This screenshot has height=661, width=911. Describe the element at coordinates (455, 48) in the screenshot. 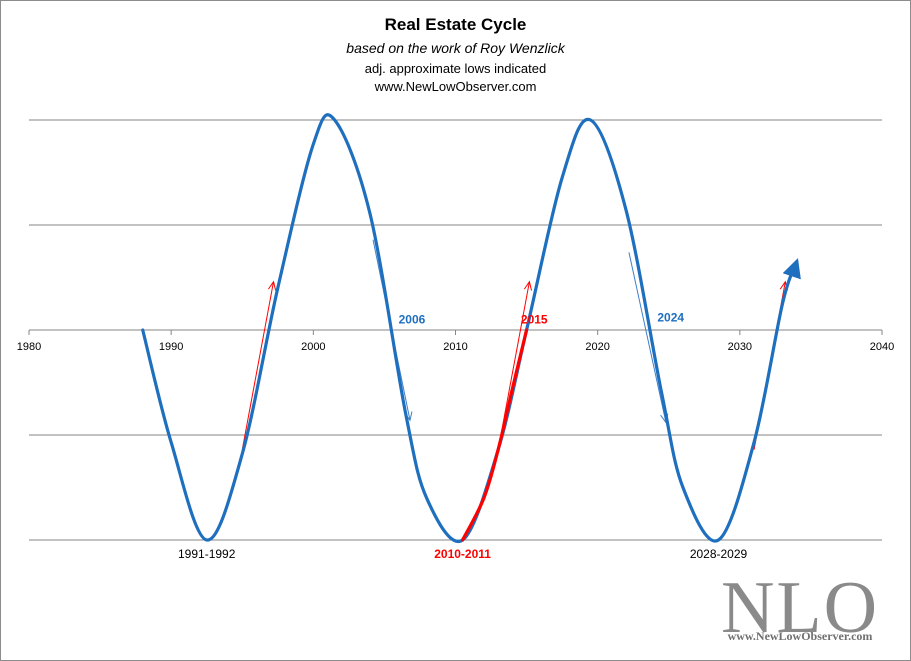

I see `chart-subtitle: based on the work of Roy Wenzlick` at that location.